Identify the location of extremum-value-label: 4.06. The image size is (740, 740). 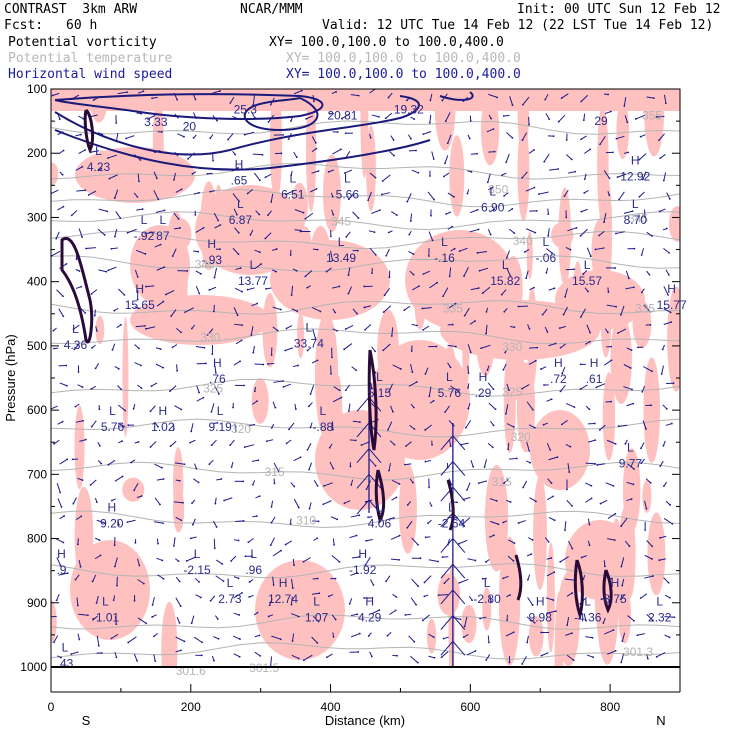
(380, 523).